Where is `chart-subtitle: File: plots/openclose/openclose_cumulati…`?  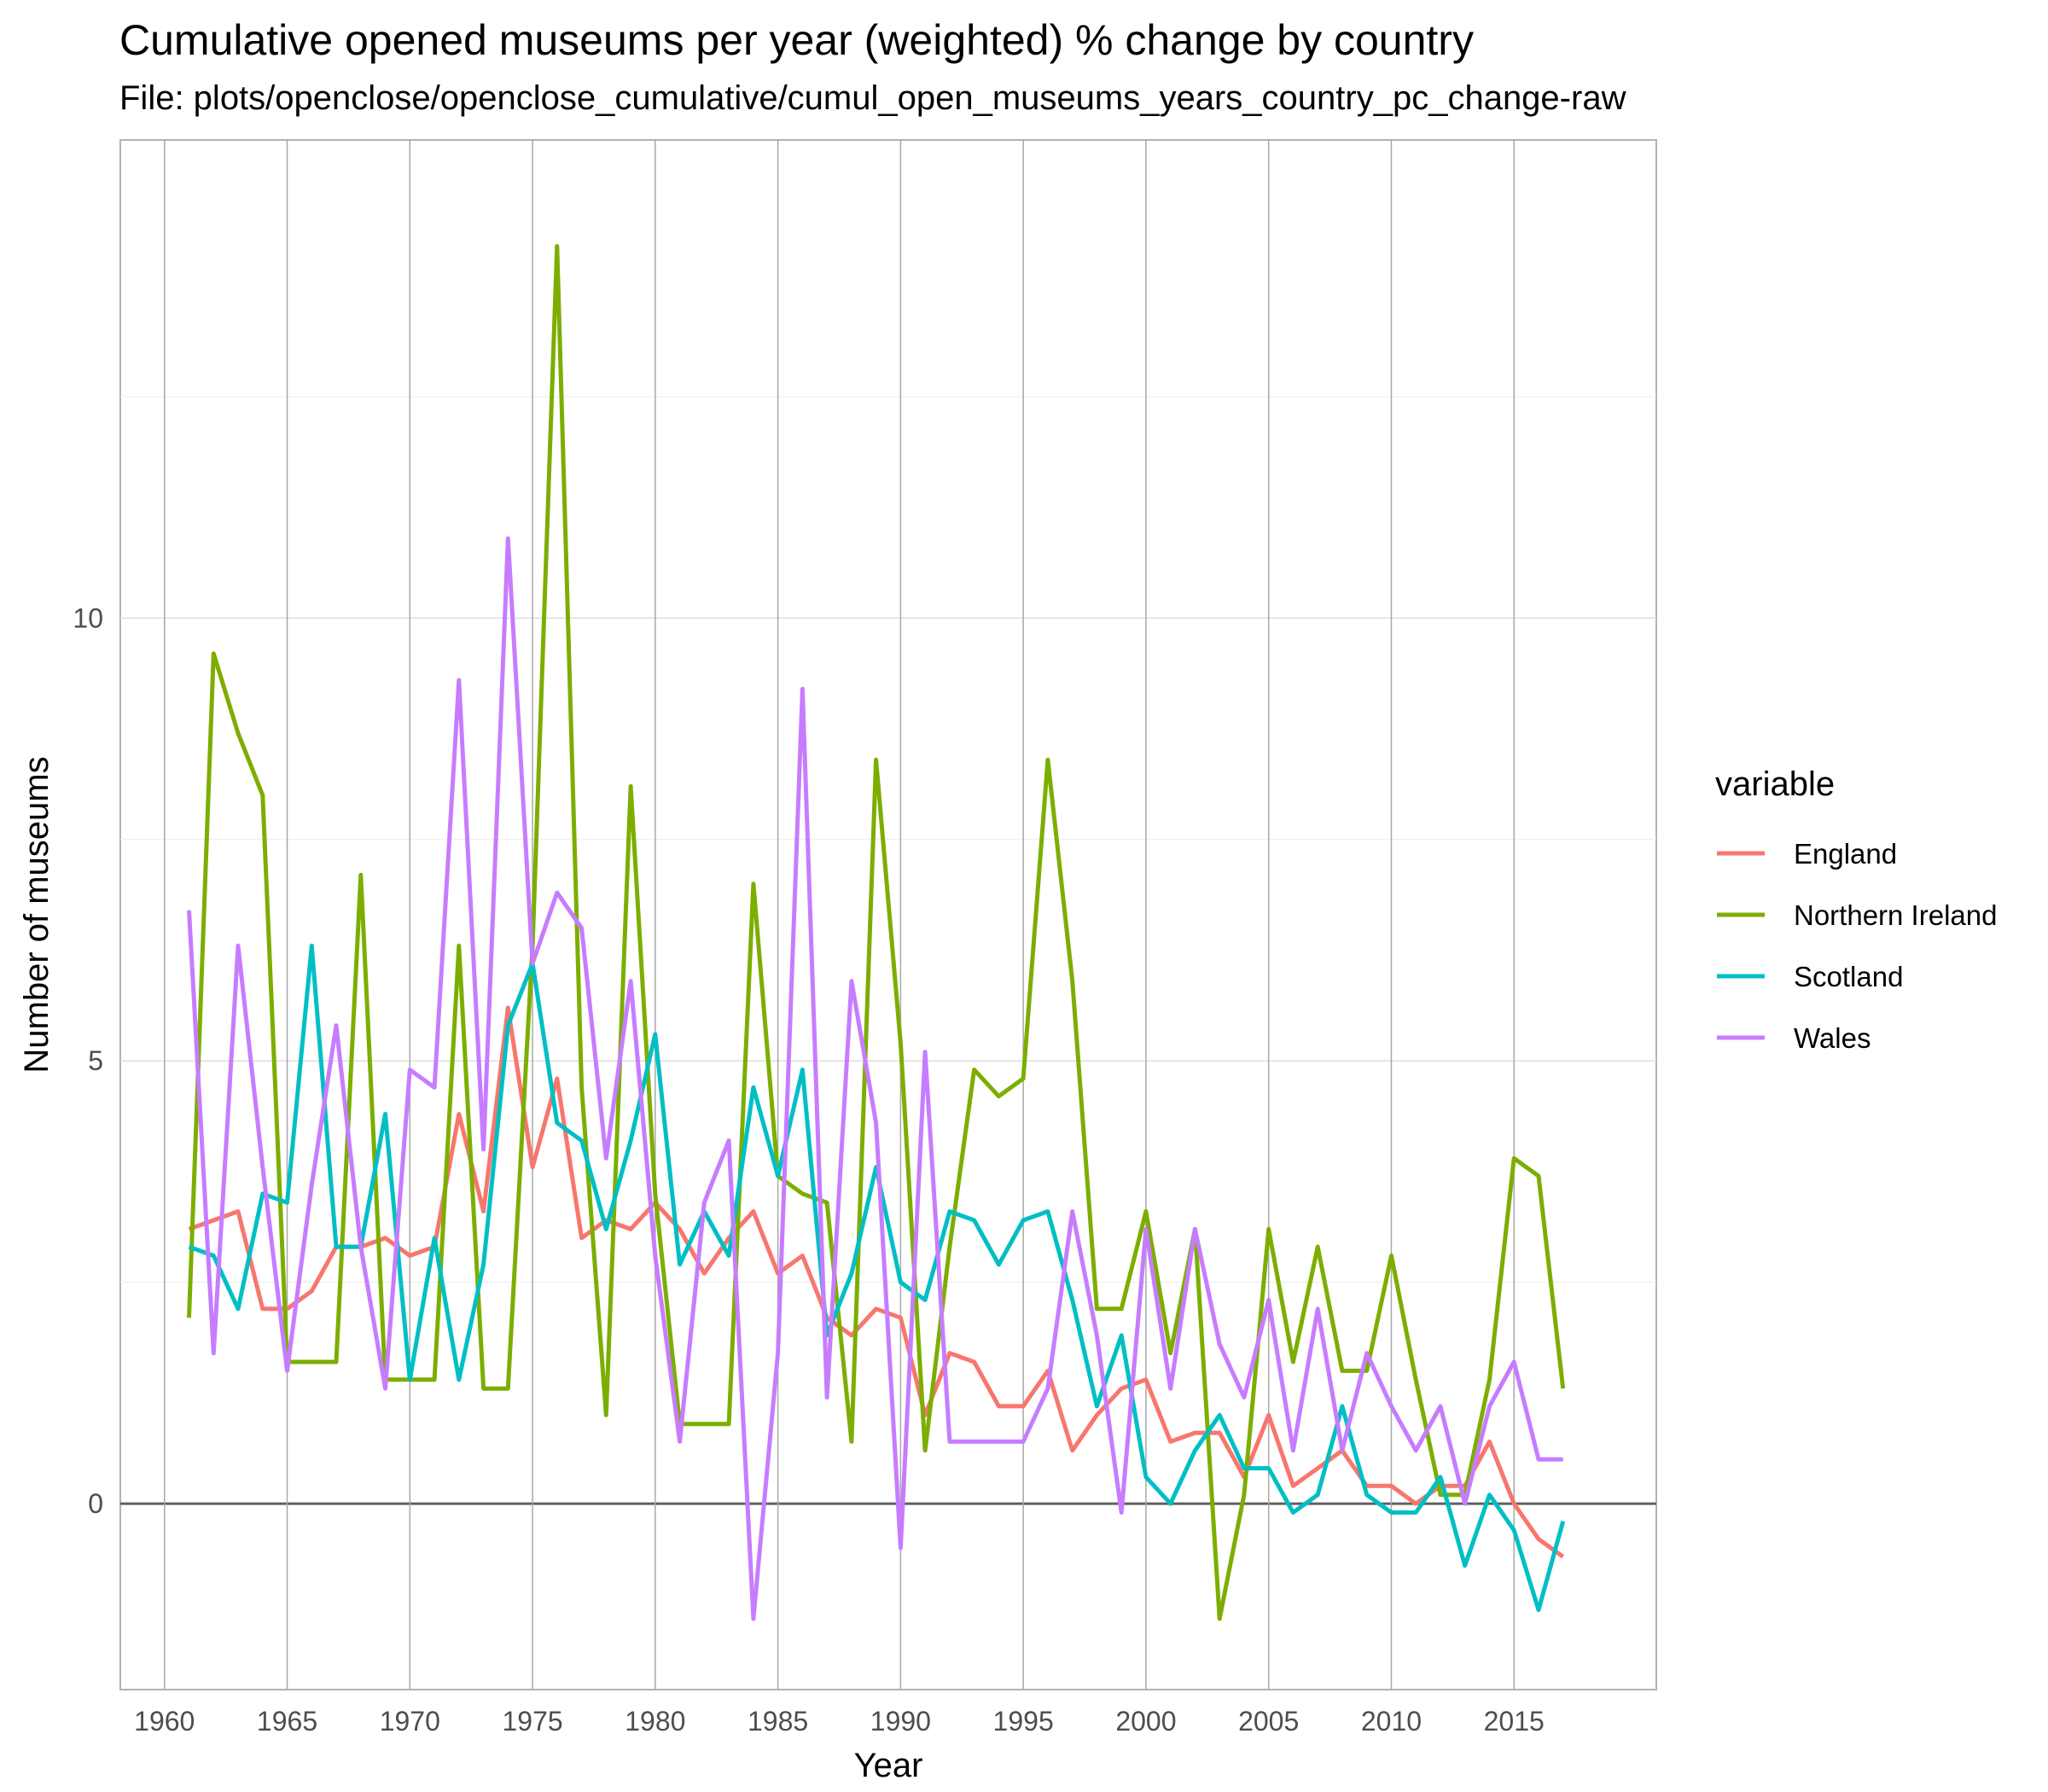
chart-subtitle: File: plots/openclose/openclose_cumulati… is located at coordinates (872, 98).